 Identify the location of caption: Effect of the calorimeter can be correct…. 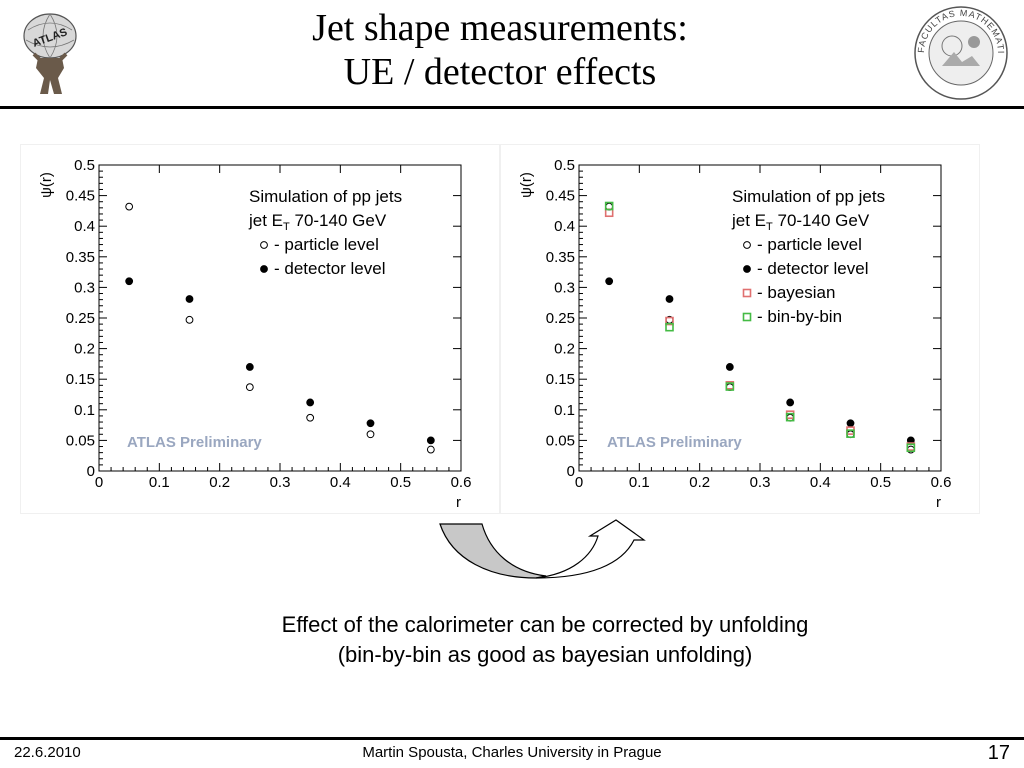
(545, 640).